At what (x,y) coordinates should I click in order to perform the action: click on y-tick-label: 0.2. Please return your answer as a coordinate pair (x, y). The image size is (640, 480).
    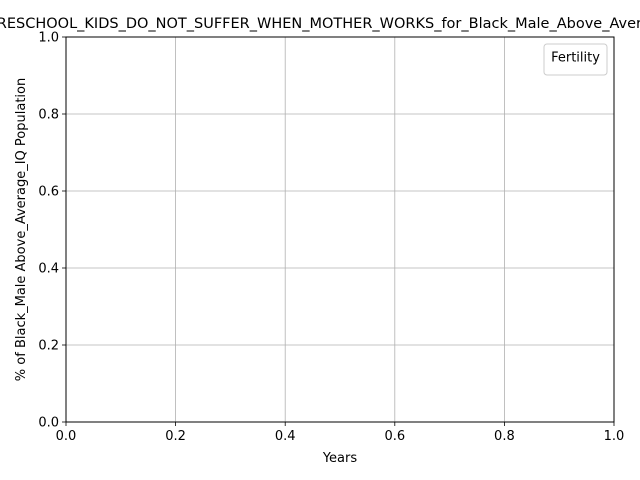
    Looking at the image, I should click on (48, 346).